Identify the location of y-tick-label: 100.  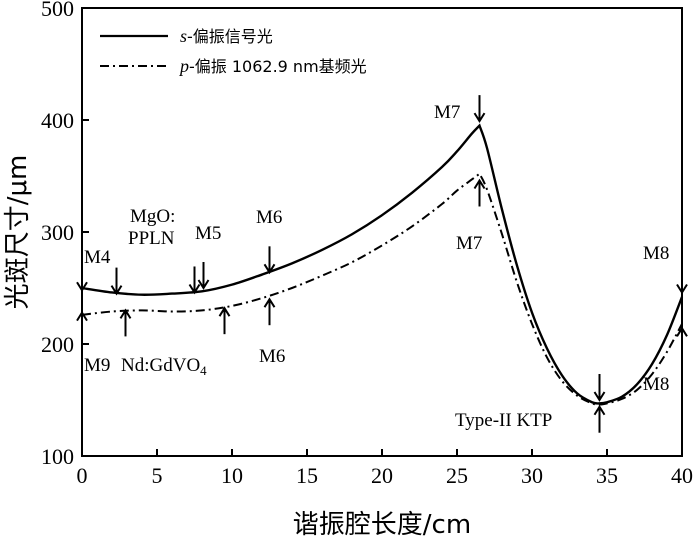
(57, 456).